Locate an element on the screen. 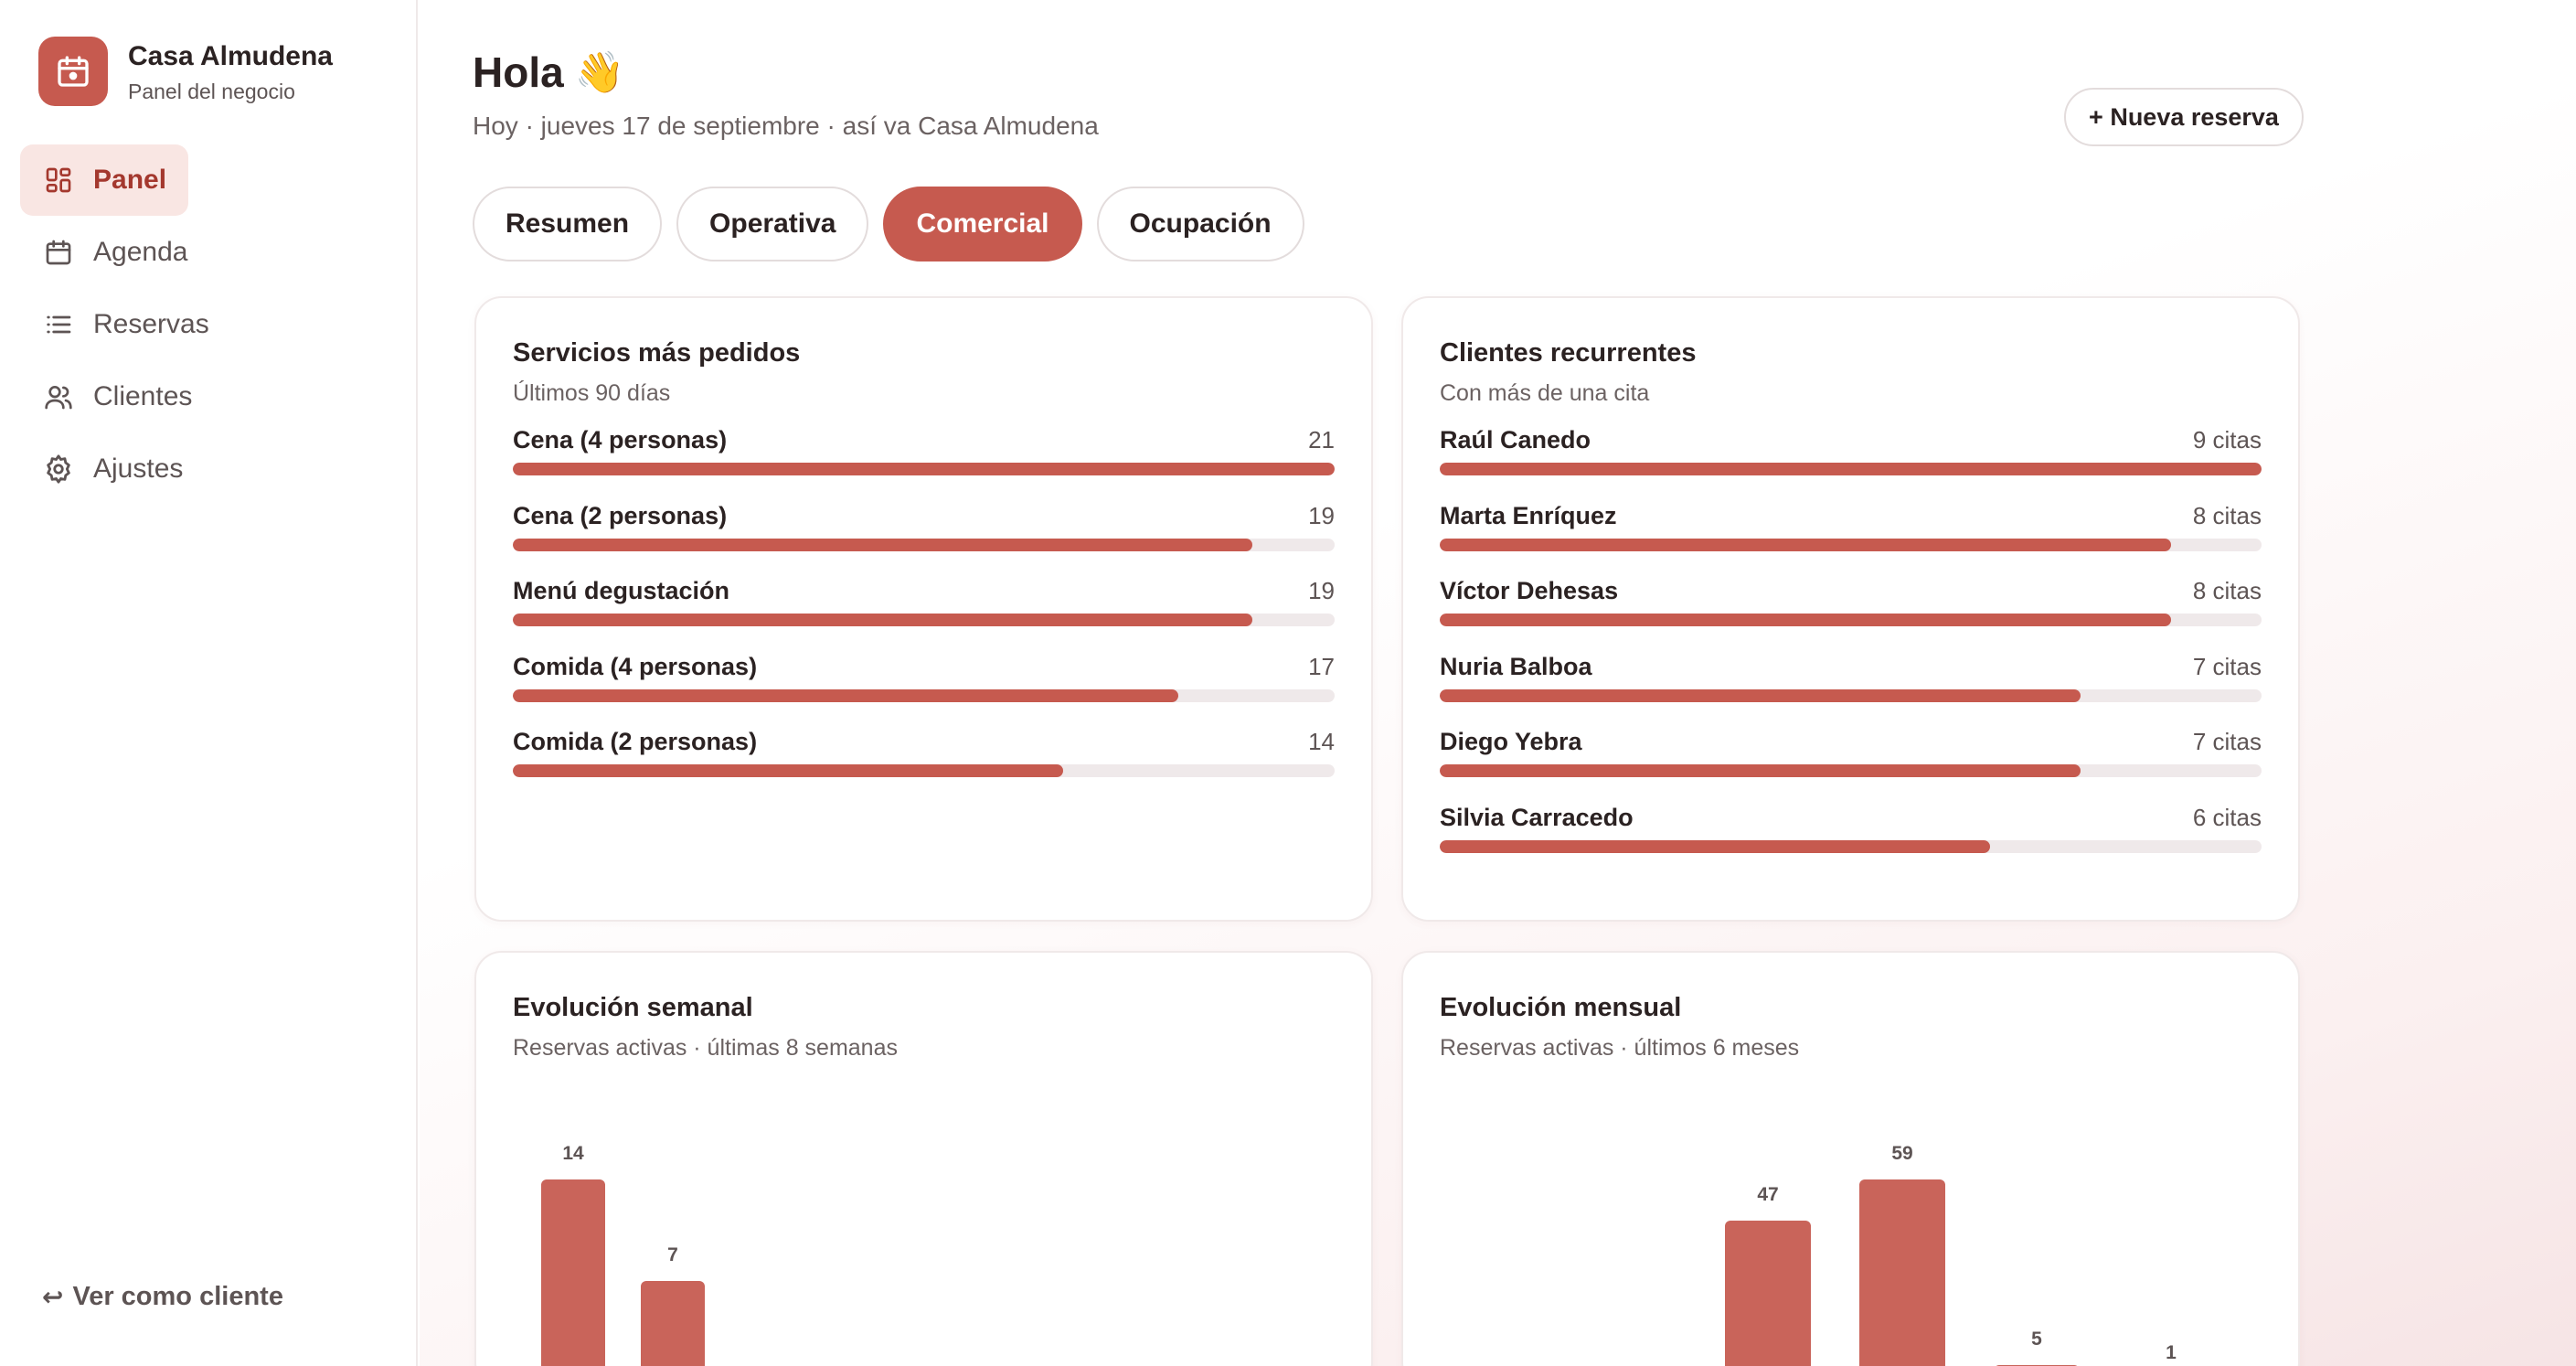  monthly-bar-label: 1 is located at coordinates (2171, 1353).